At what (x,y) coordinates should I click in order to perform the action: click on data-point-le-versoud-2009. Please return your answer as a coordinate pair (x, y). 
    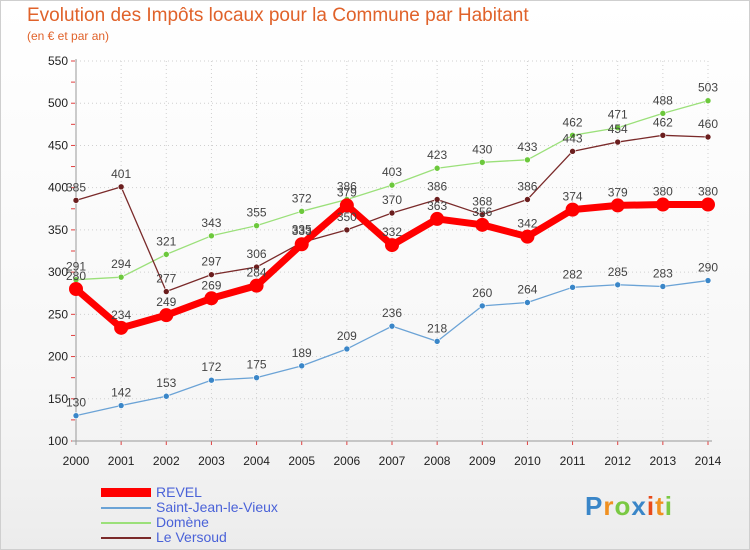
    Looking at the image, I should click on (482, 214).